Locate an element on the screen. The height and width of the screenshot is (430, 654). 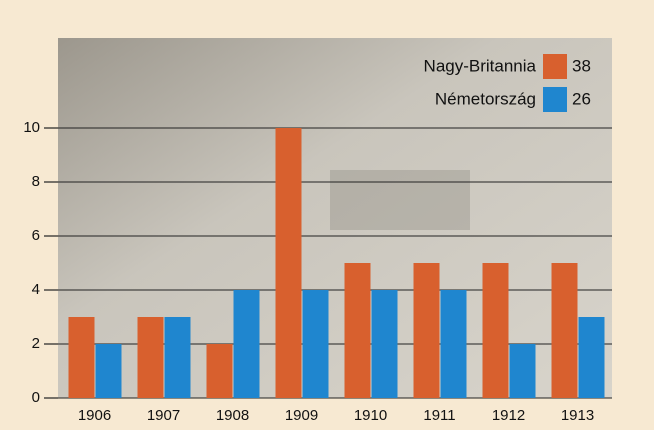
x-tick-label: 1912 is located at coordinates (508, 415).